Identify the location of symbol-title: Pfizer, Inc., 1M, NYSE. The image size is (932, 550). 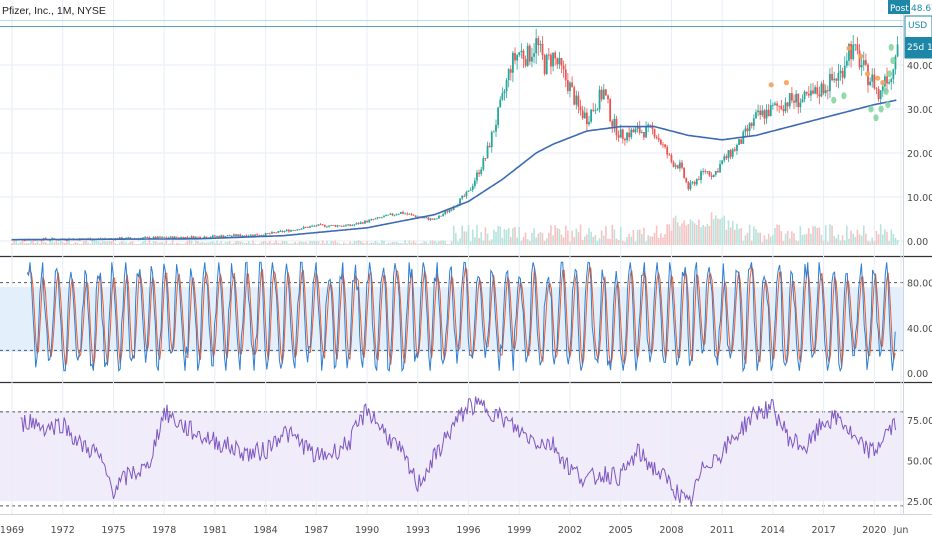
(54, 11).